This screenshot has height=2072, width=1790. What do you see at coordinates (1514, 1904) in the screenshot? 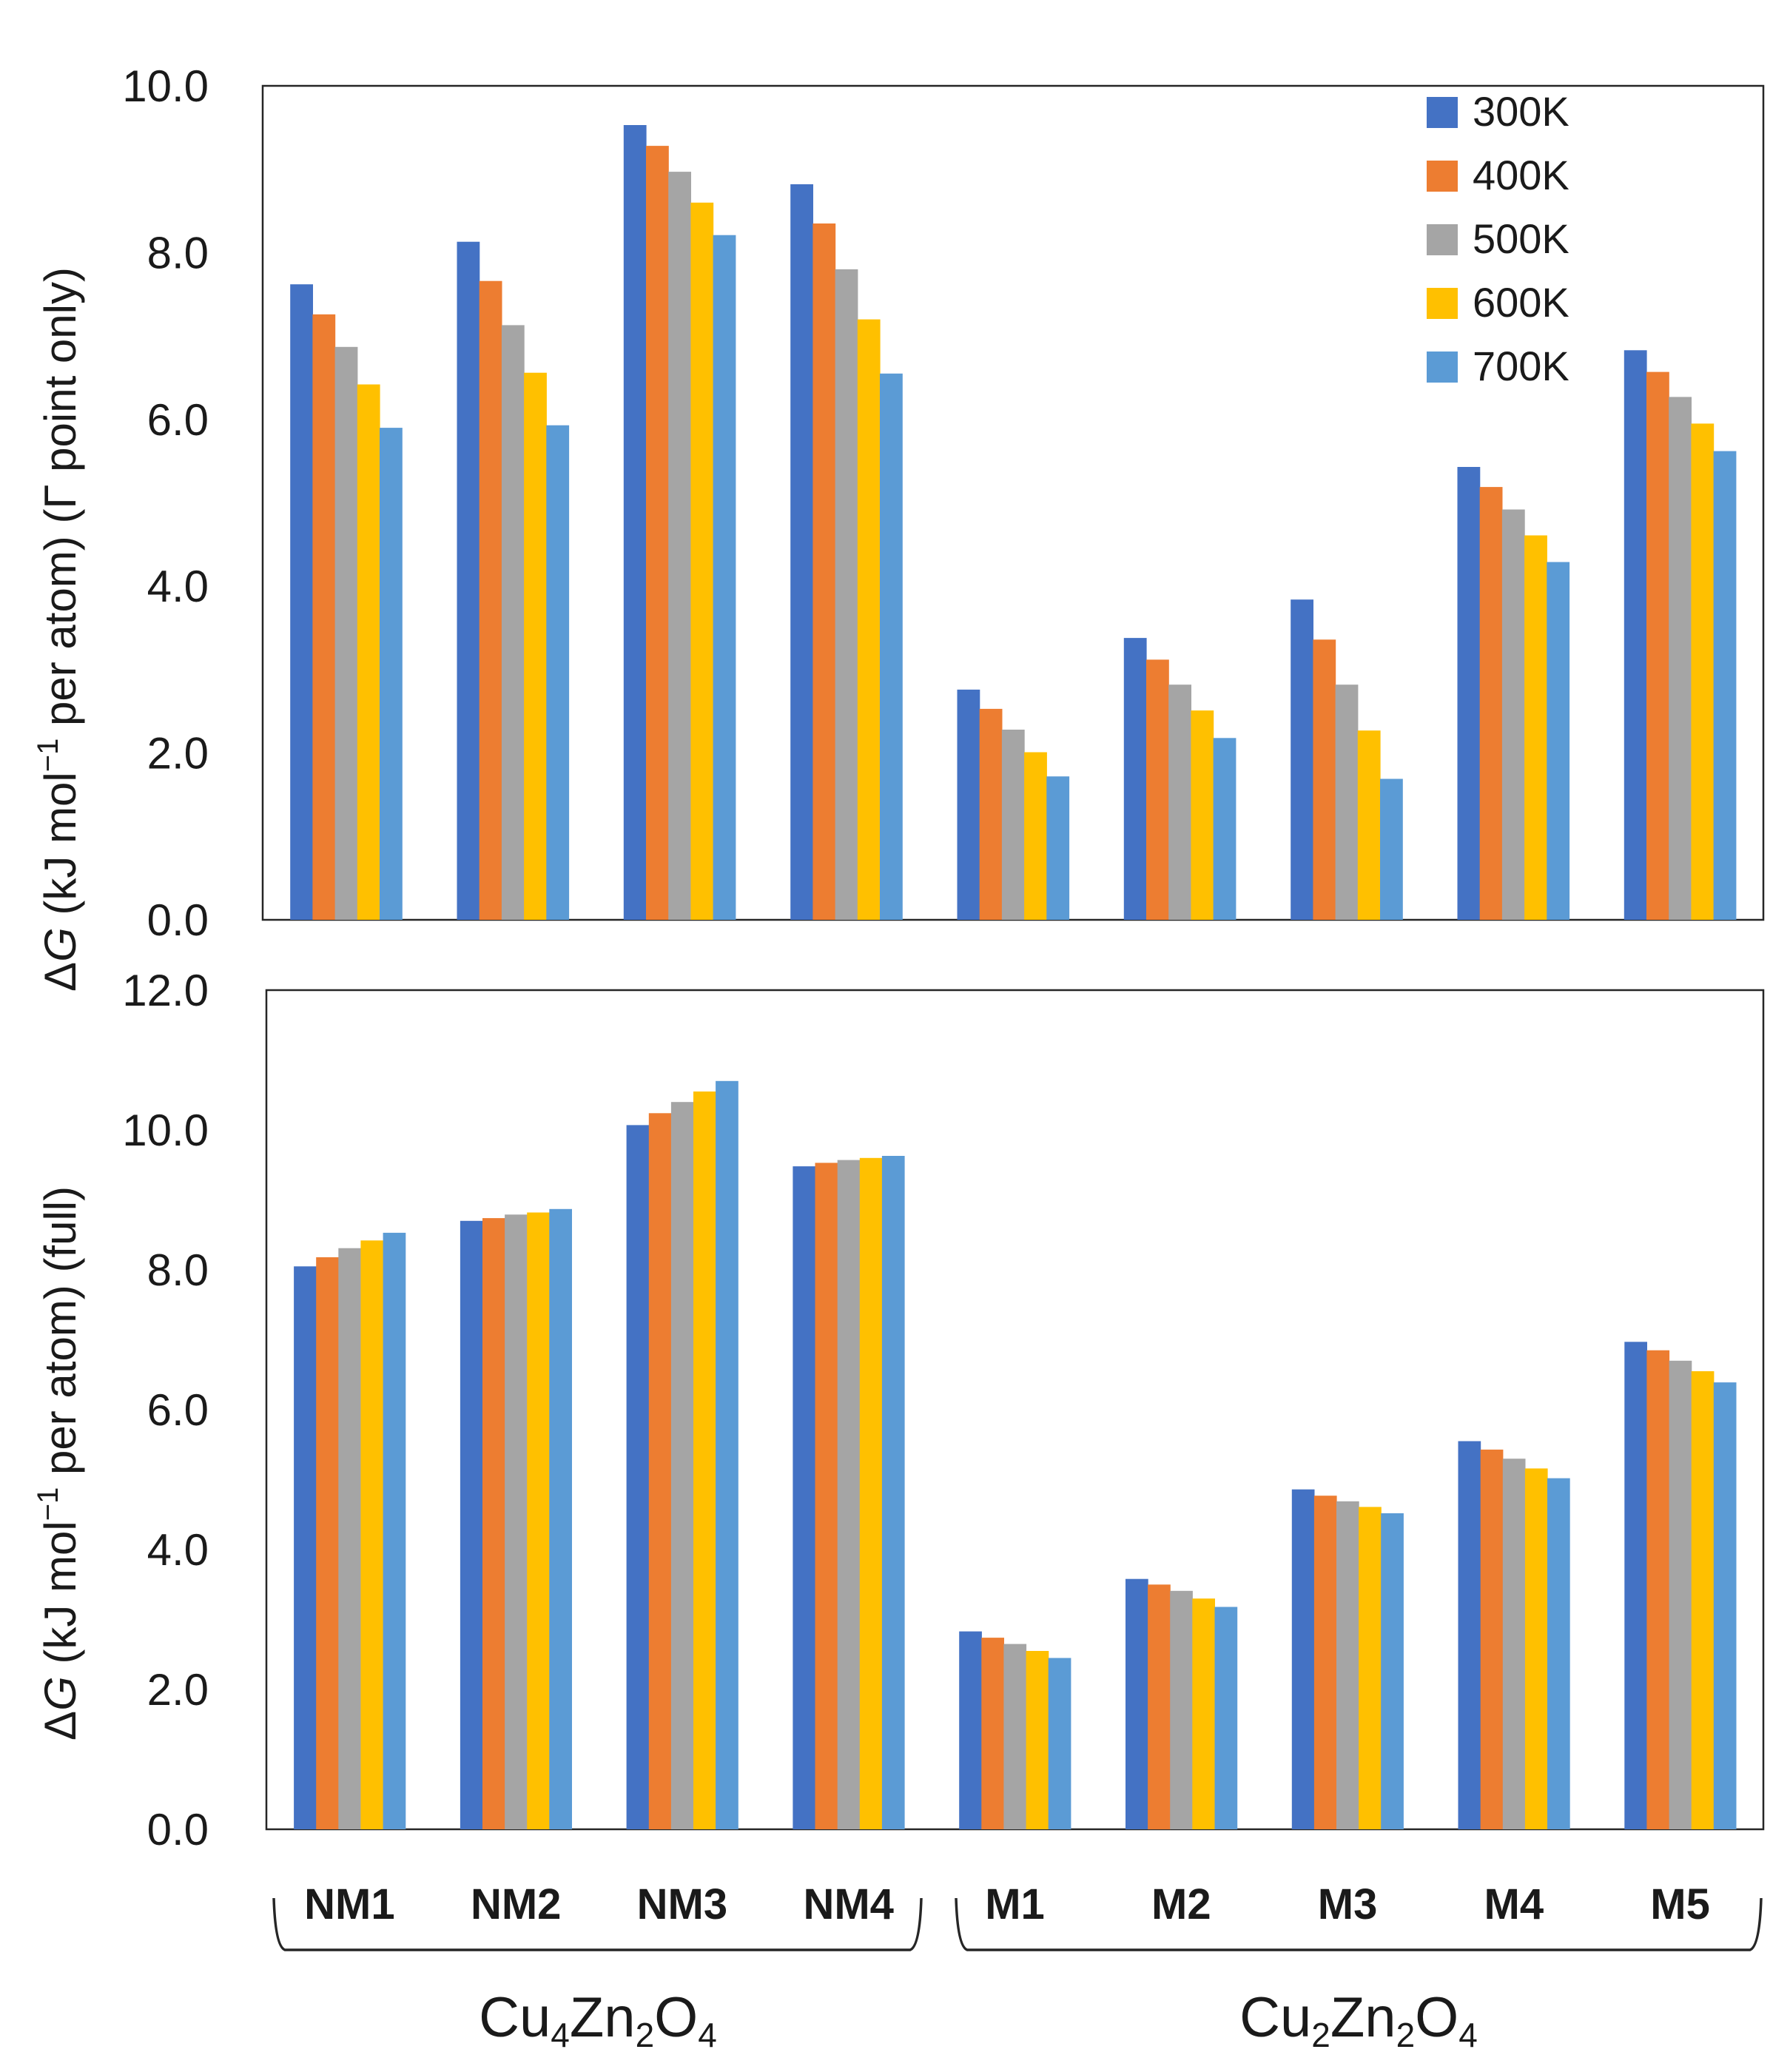
I see `category-label-m4: M4` at bounding box center [1514, 1904].